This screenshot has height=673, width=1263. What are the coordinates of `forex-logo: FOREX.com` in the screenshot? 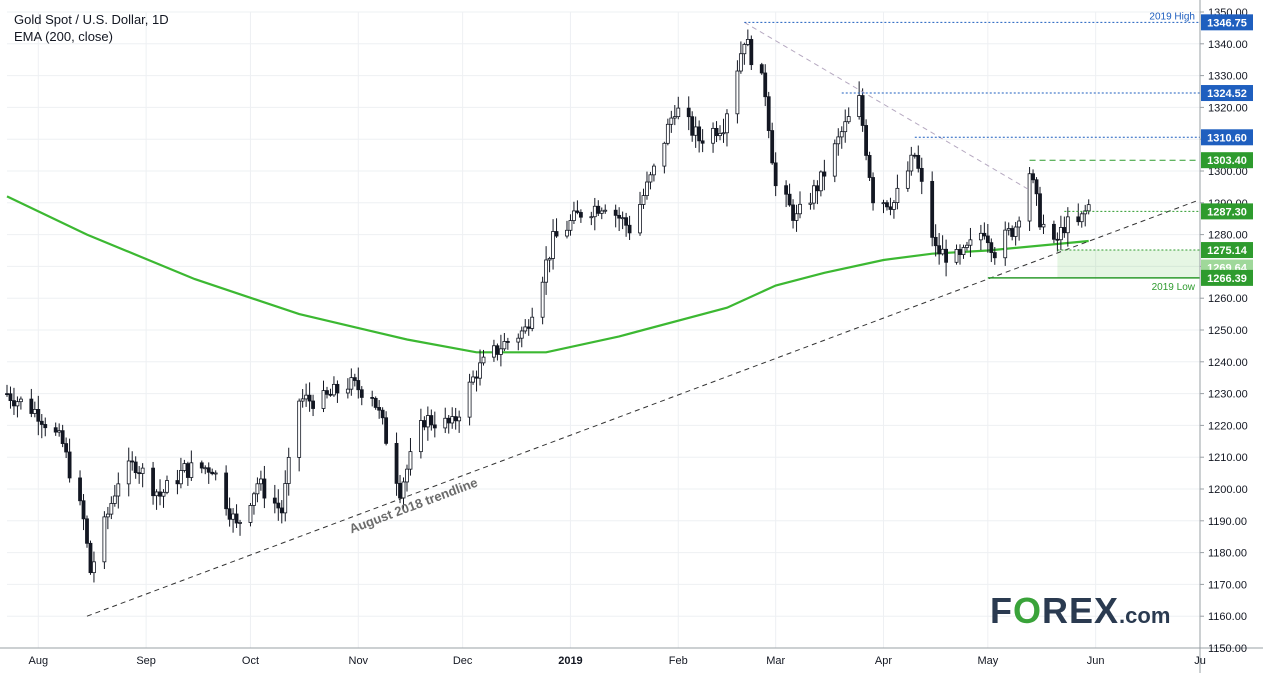 It's located at (1080, 611).